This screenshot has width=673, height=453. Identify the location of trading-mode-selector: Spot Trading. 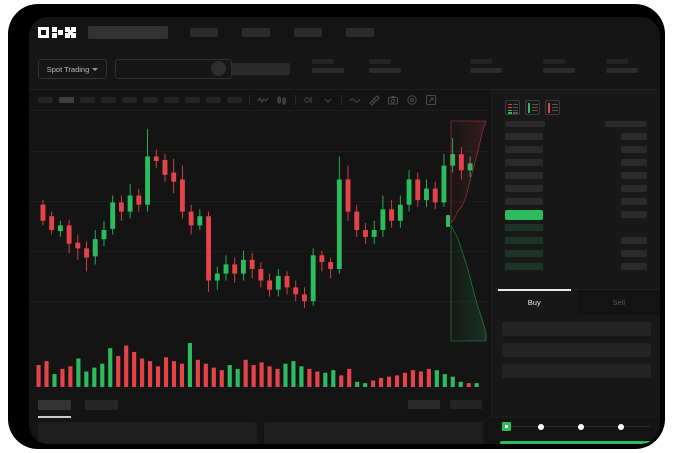
(72, 69).